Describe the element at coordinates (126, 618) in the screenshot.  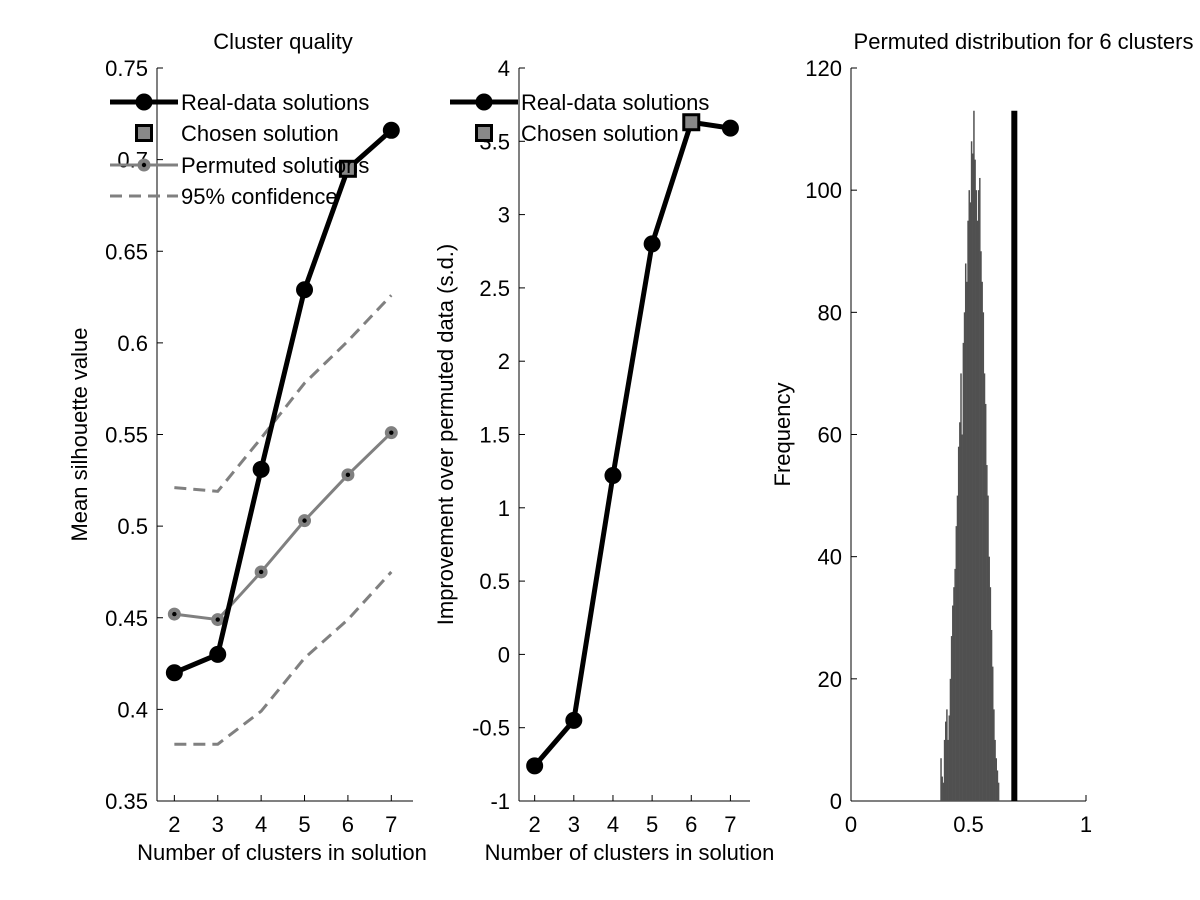
I see `y-tick-label: 0.45` at that location.